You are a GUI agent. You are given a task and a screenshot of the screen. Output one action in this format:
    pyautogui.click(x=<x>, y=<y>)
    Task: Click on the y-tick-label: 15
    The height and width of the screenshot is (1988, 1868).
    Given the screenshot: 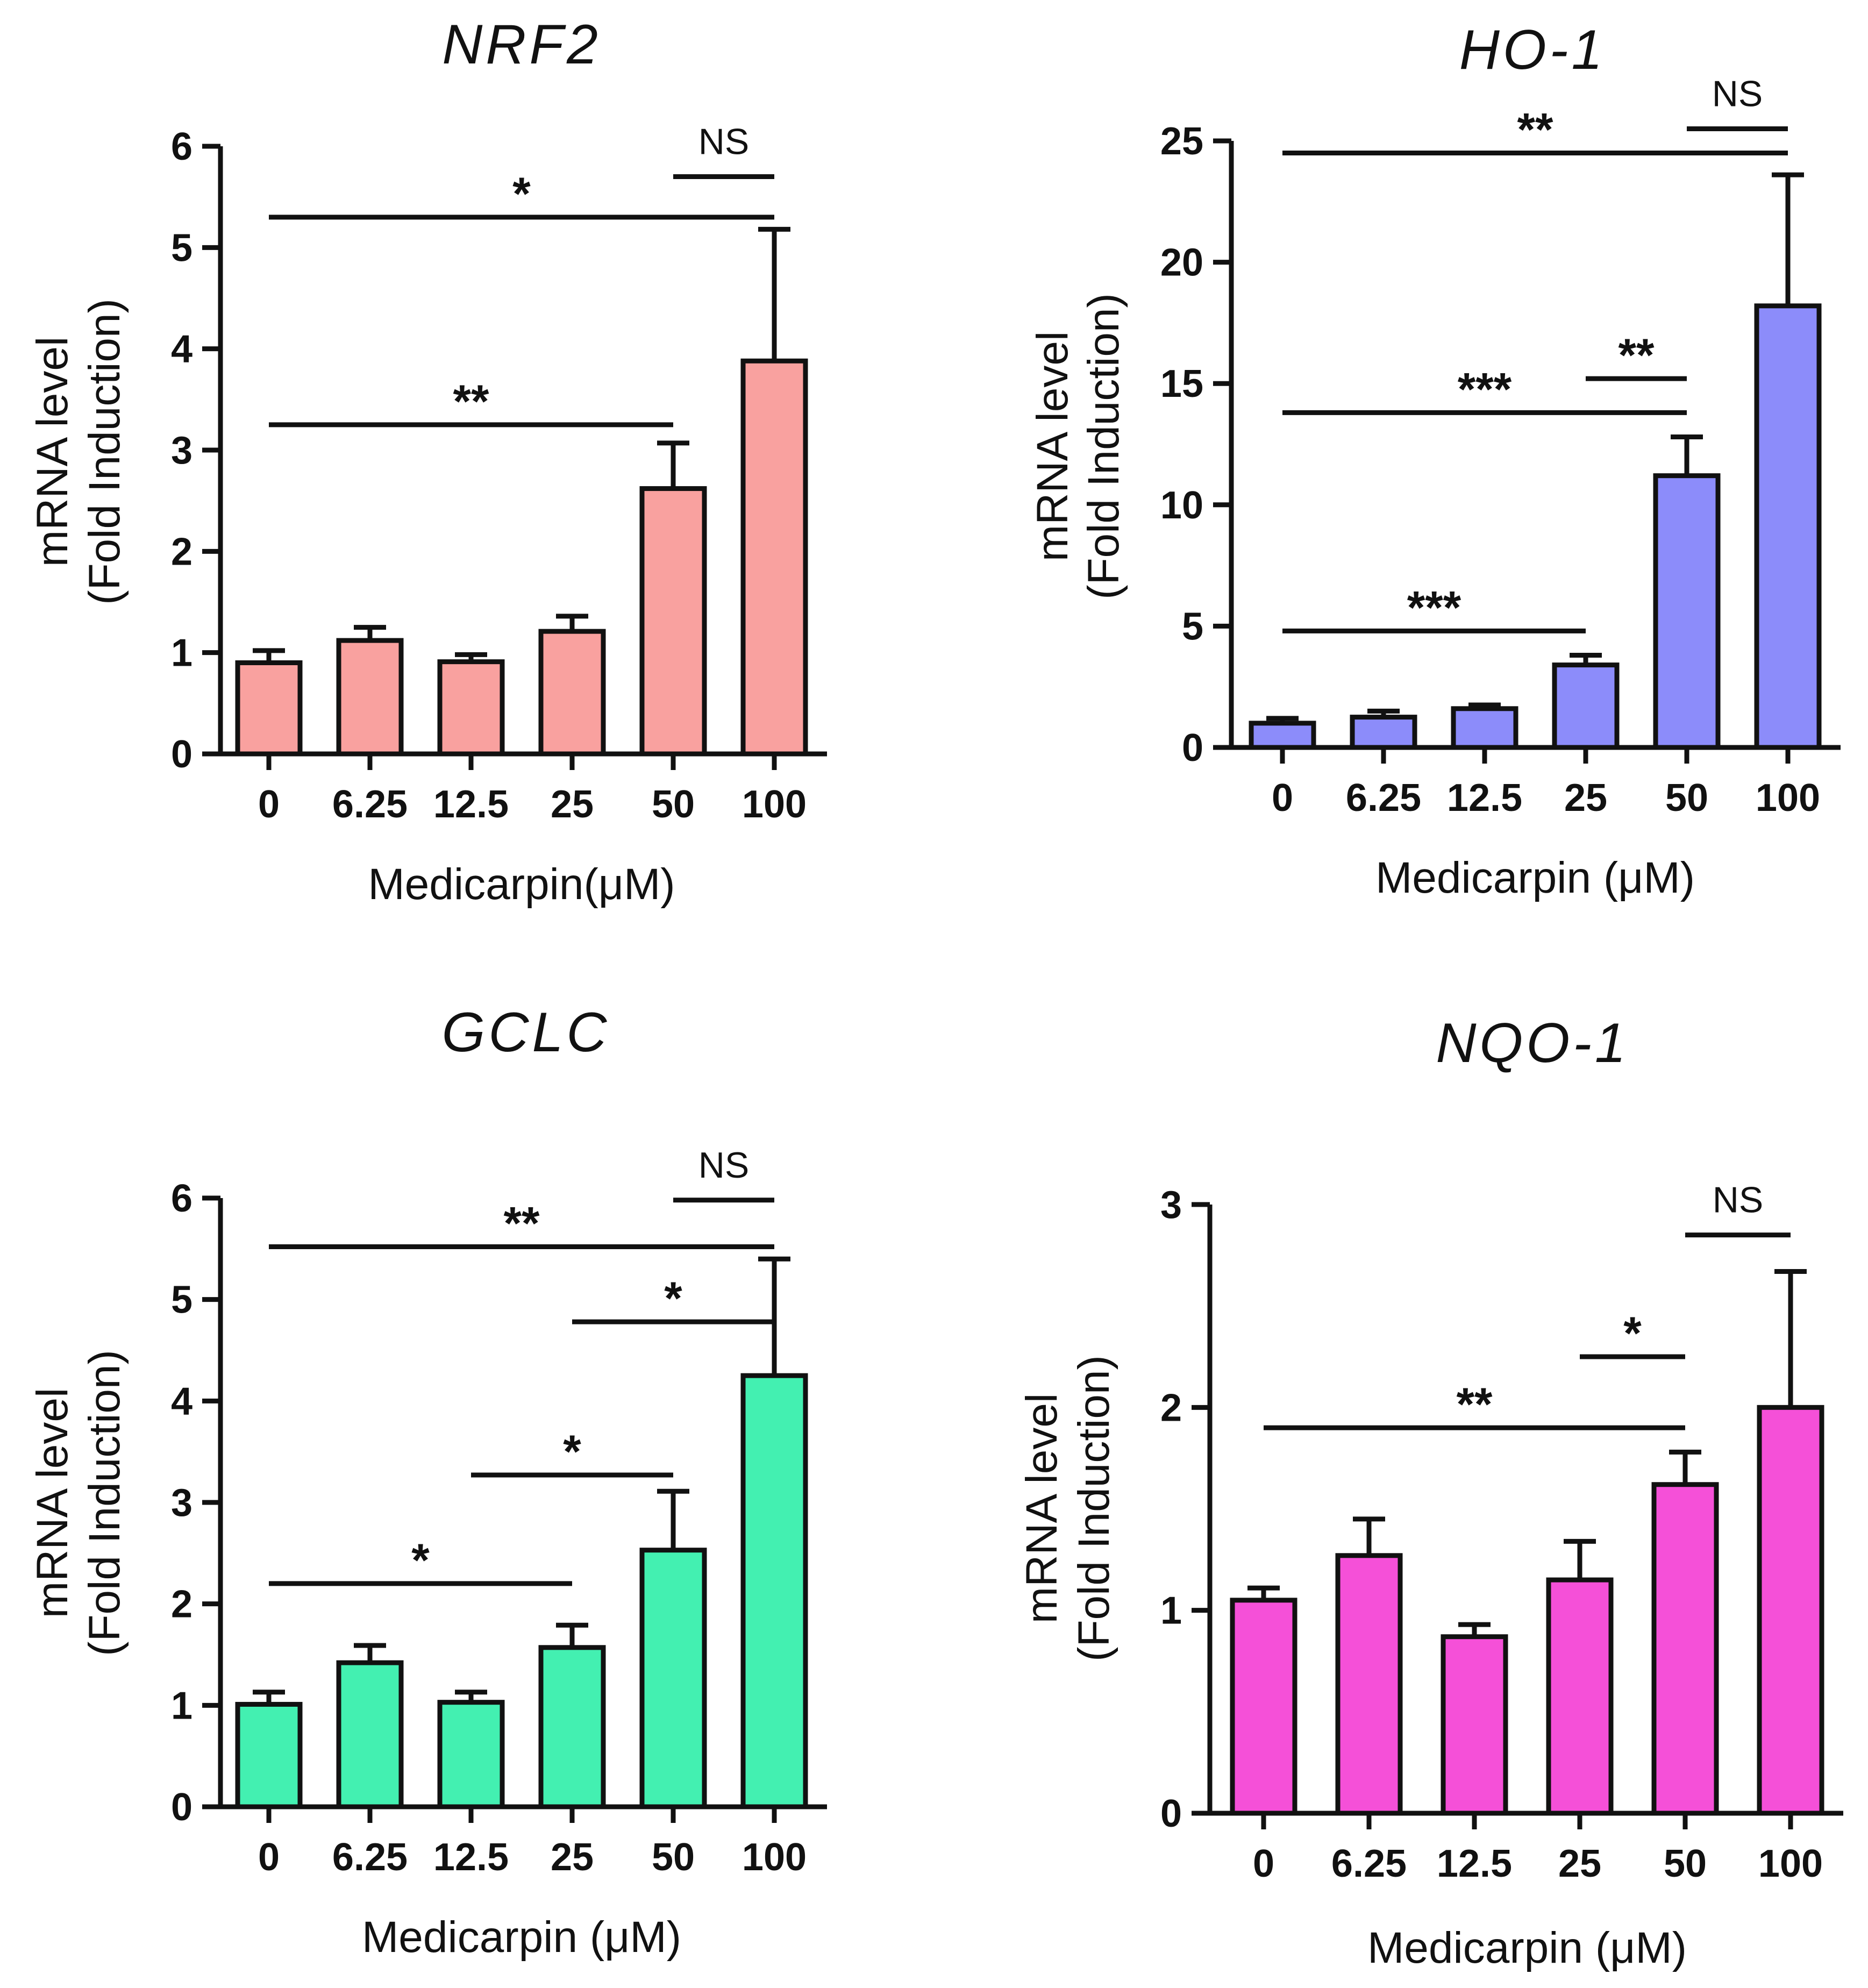 What is the action you would take?
    pyautogui.click(x=1181, y=383)
    